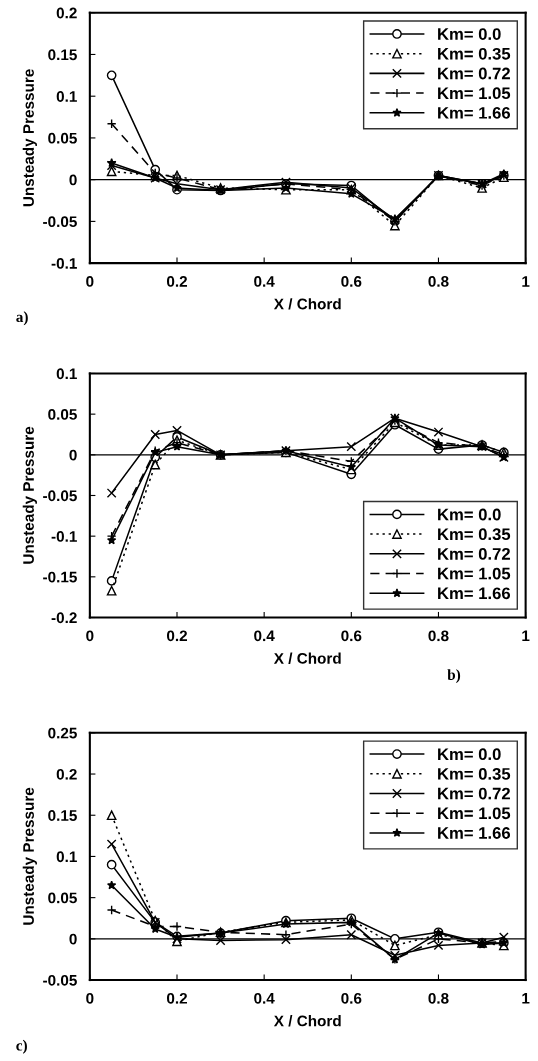 The image size is (538, 1061). I want to click on text: a), so click(22, 318).